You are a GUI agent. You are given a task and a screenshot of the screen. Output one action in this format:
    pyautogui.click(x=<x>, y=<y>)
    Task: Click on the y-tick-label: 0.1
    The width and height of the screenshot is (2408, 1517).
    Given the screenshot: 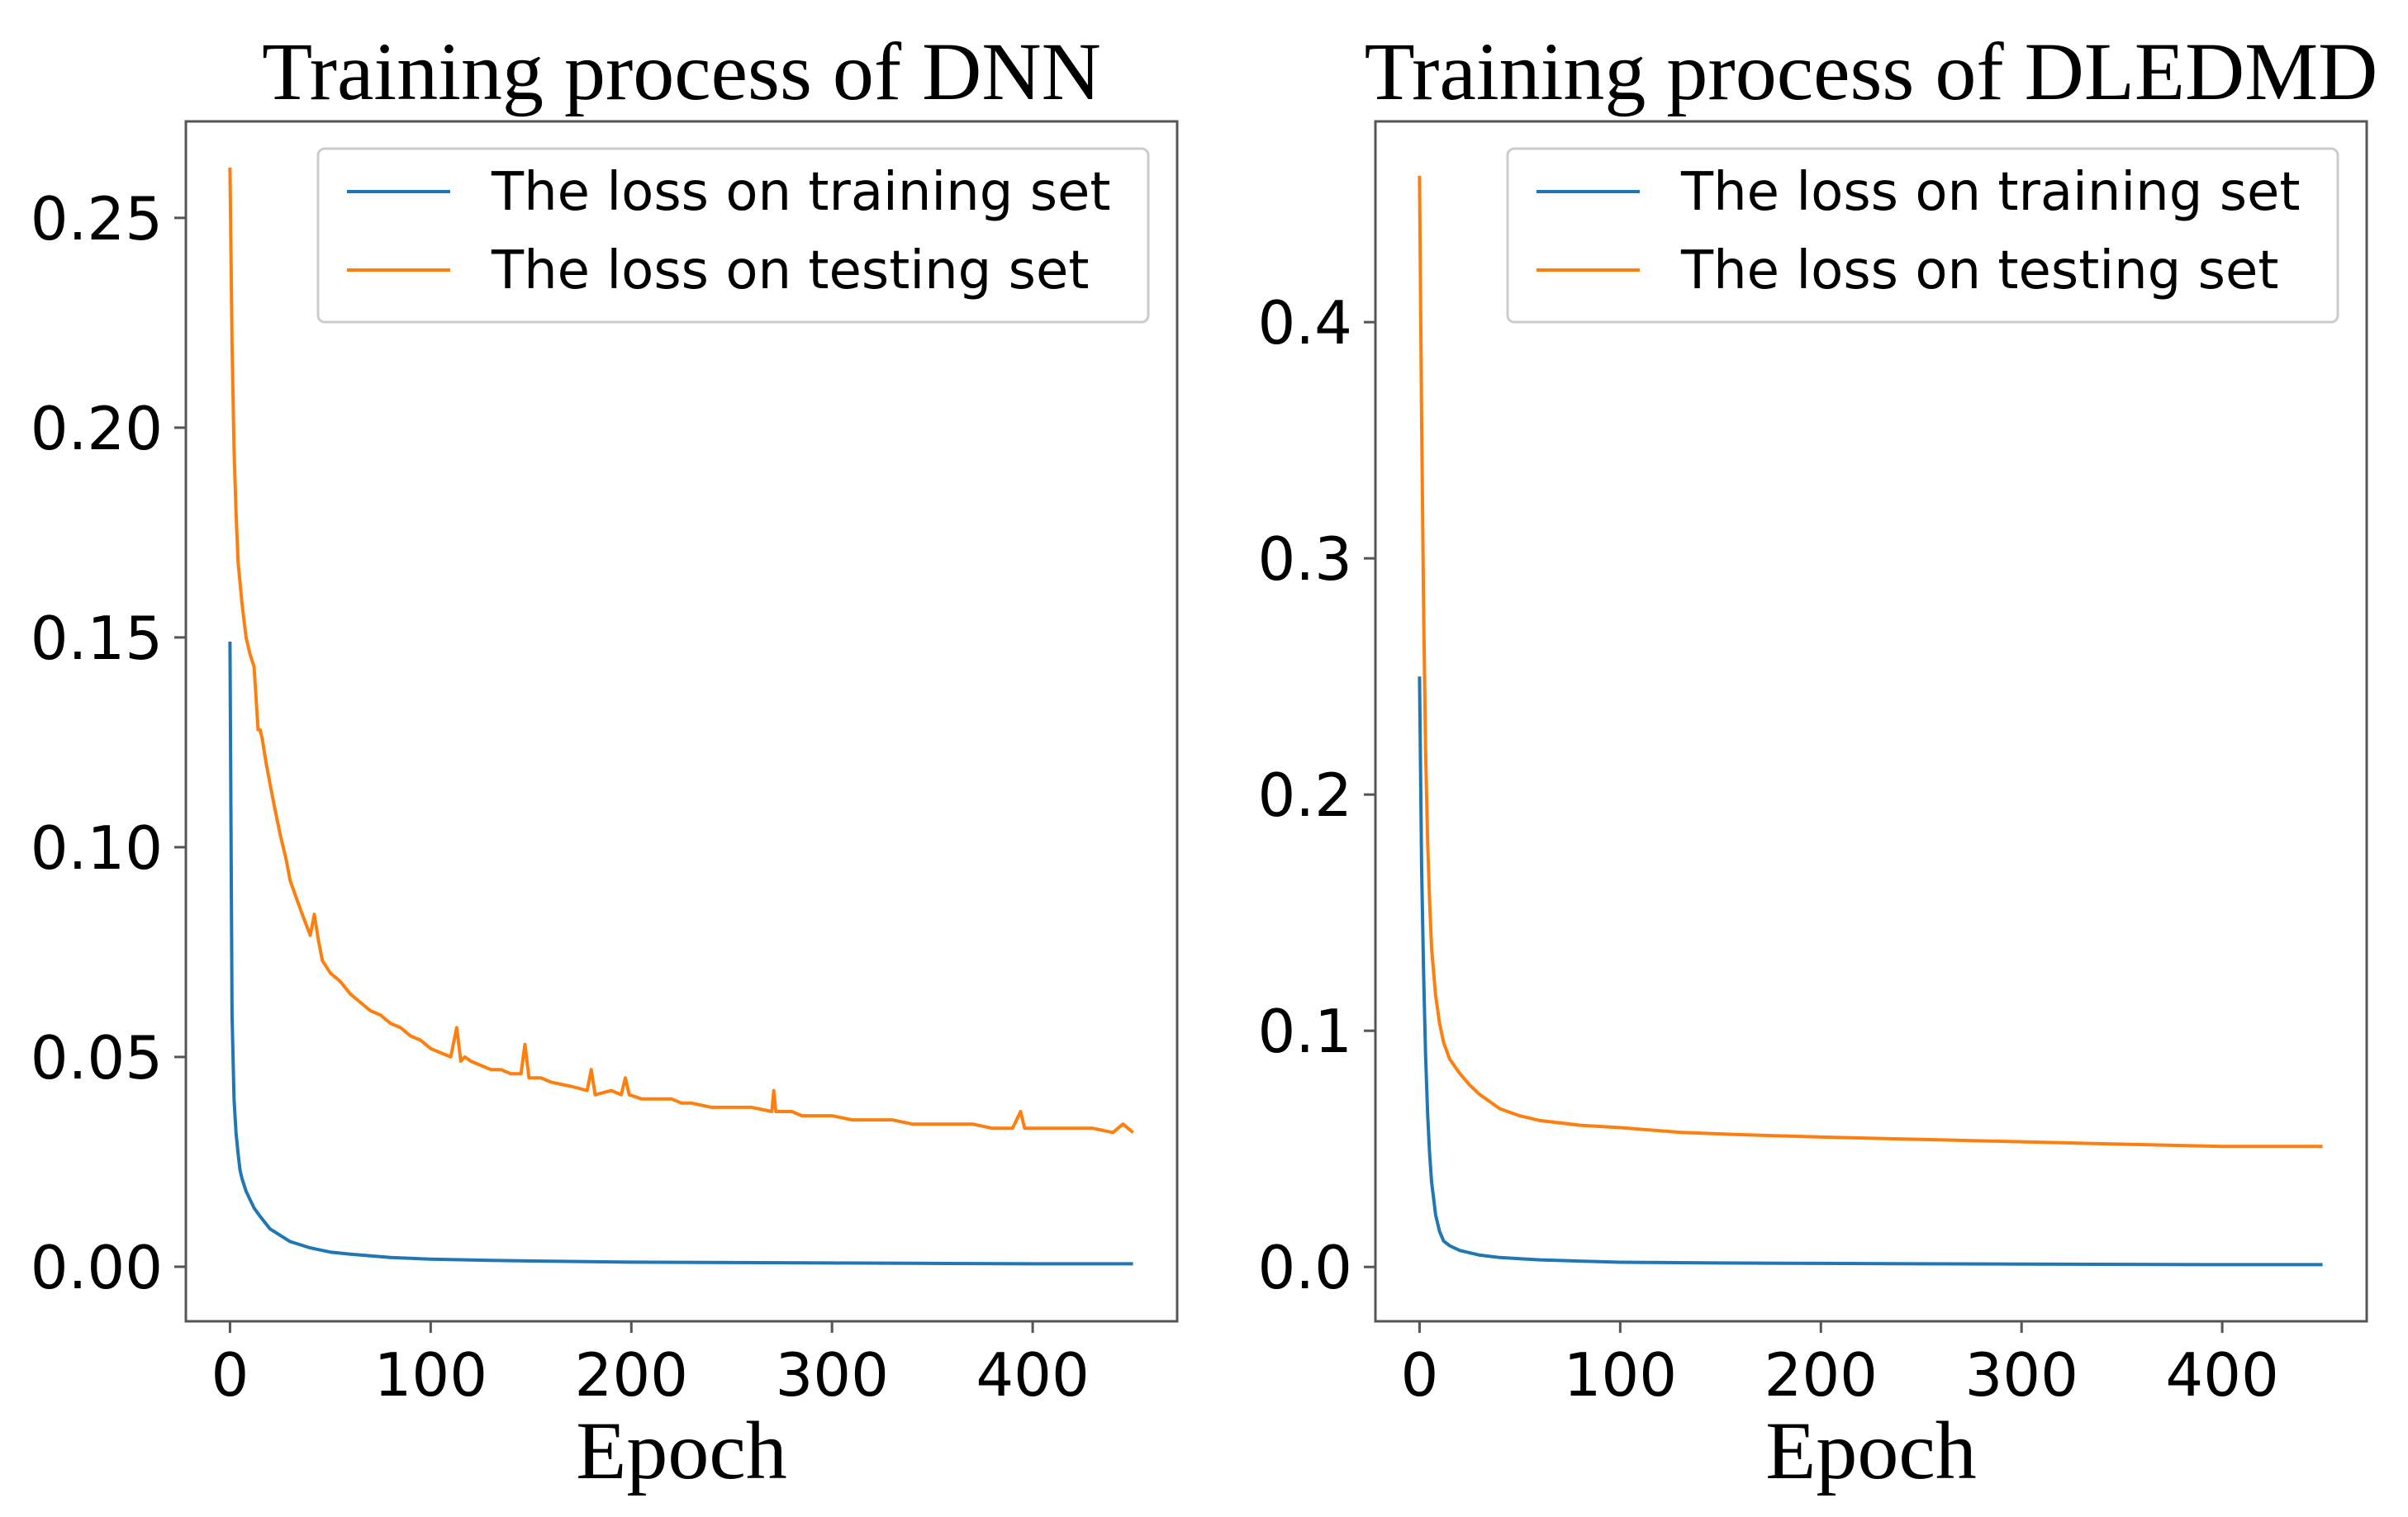 What is the action you would take?
    pyautogui.click(x=1305, y=1031)
    